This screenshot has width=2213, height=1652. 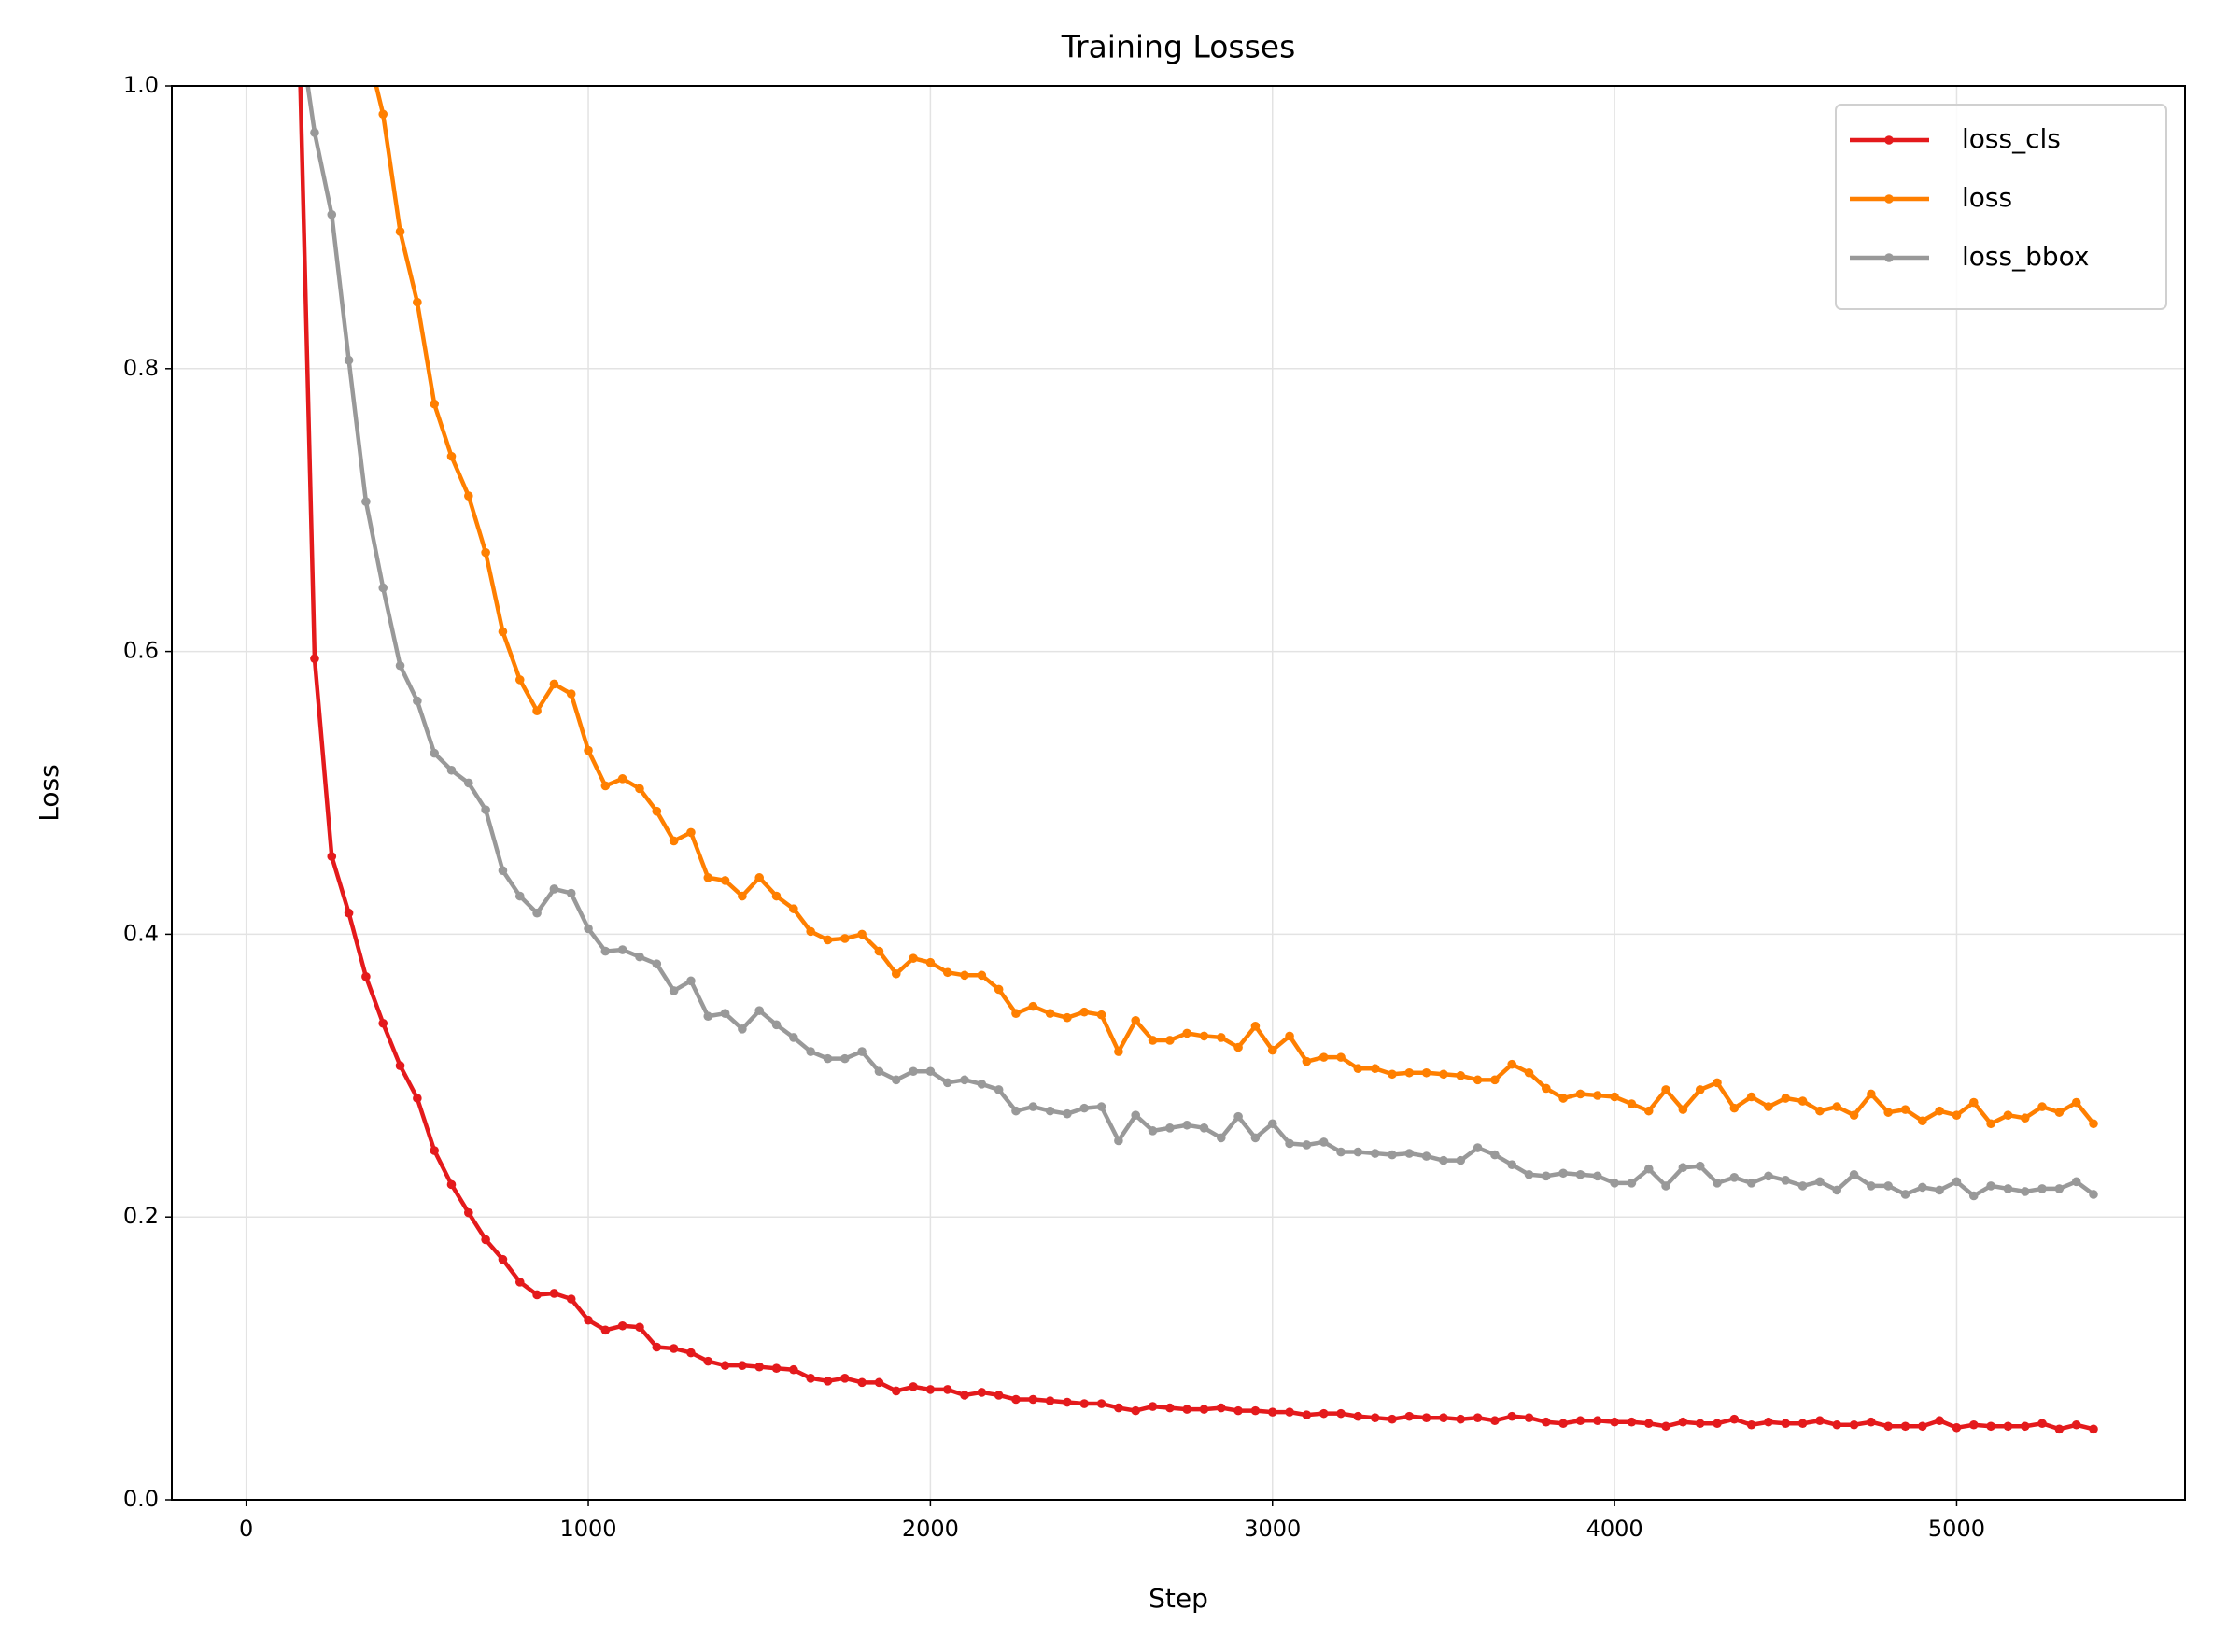 I want to click on x-tick-label: 0, so click(x=246, y=1529).